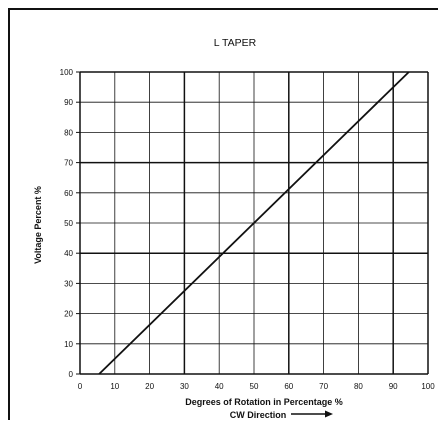 The height and width of the screenshot is (424, 438). What do you see at coordinates (428, 386) in the screenshot?
I see `x-tick-label: 100` at bounding box center [428, 386].